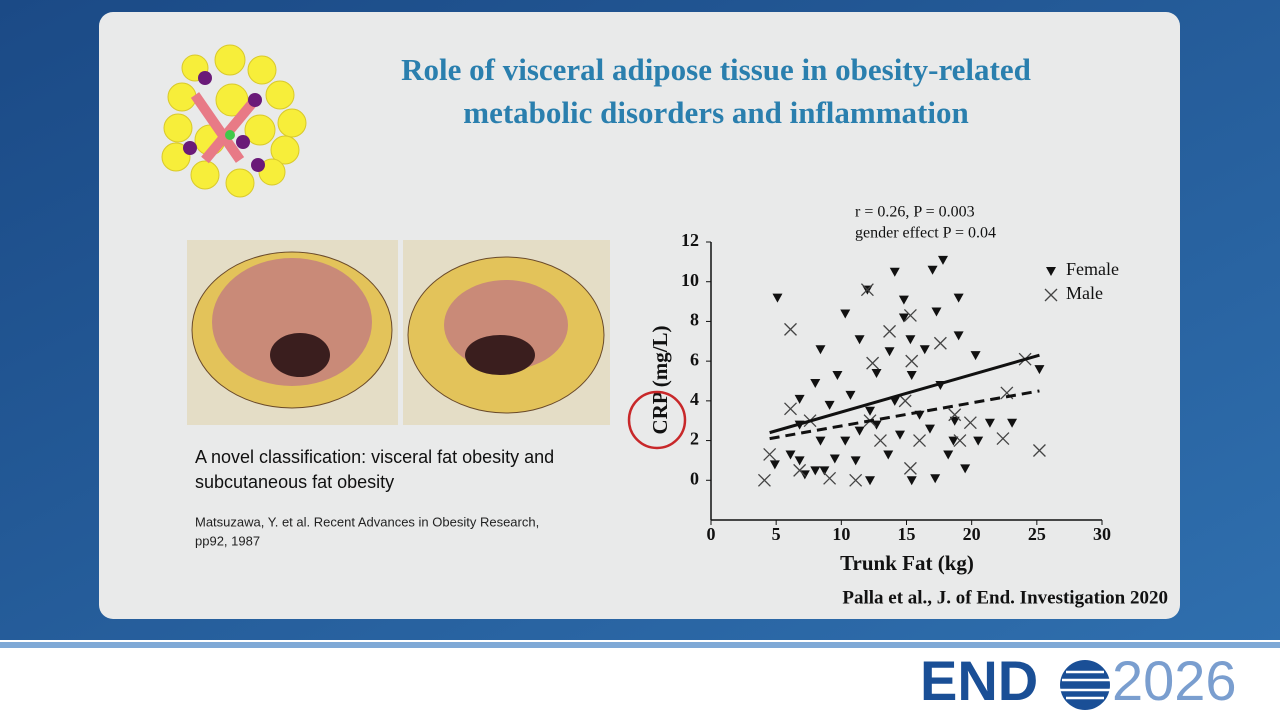  I want to click on logo-text: END, so click(979, 680).